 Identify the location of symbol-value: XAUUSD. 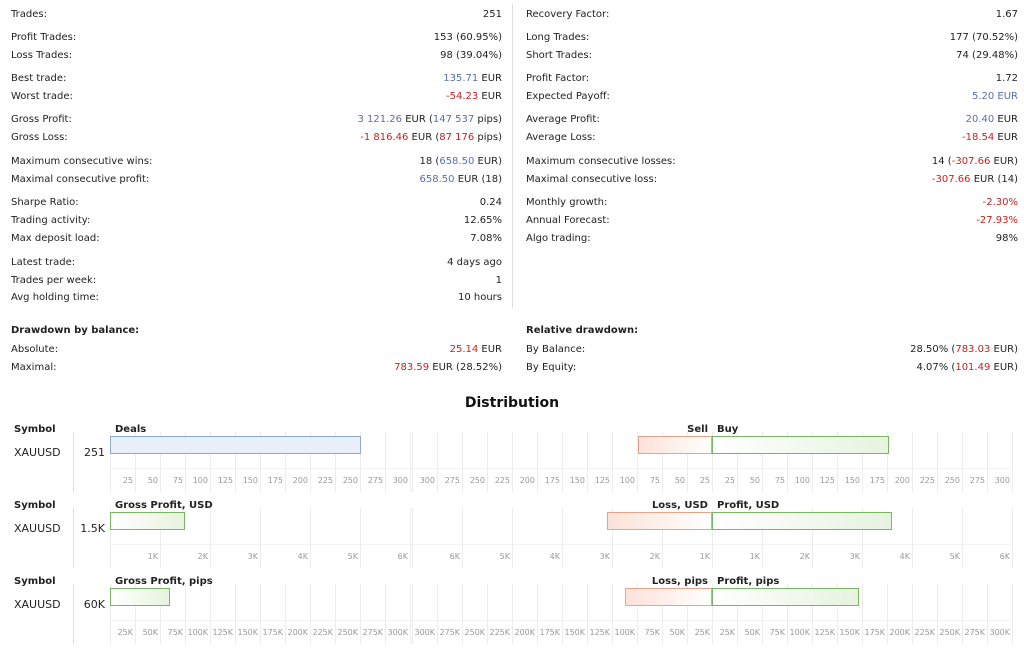
(37, 528).